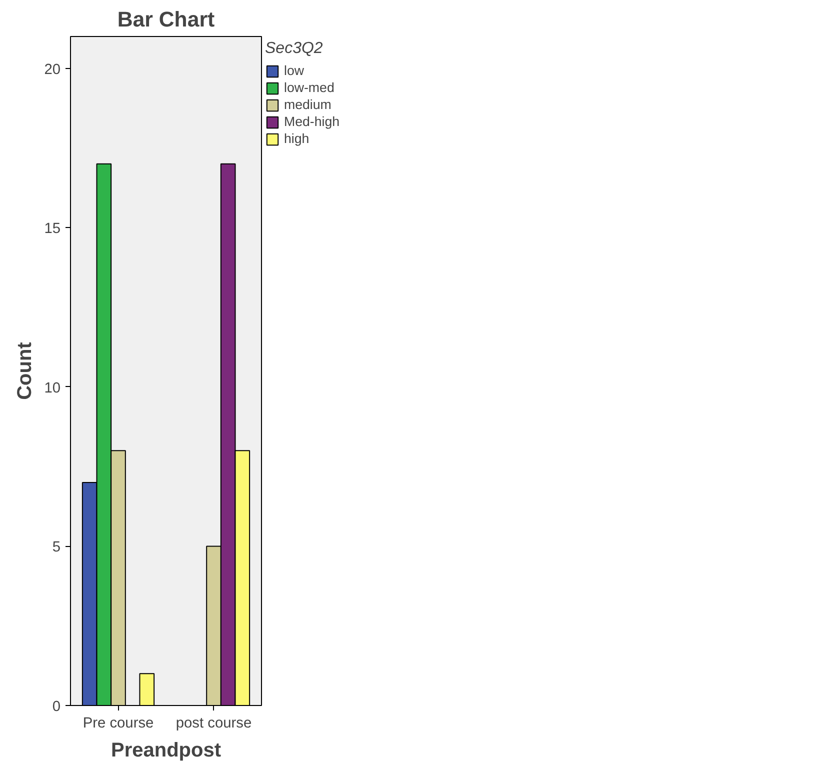 Image resolution: width=838 pixels, height=773 pixels. I want to click on x-tick-label: post course, so click(214, 724).